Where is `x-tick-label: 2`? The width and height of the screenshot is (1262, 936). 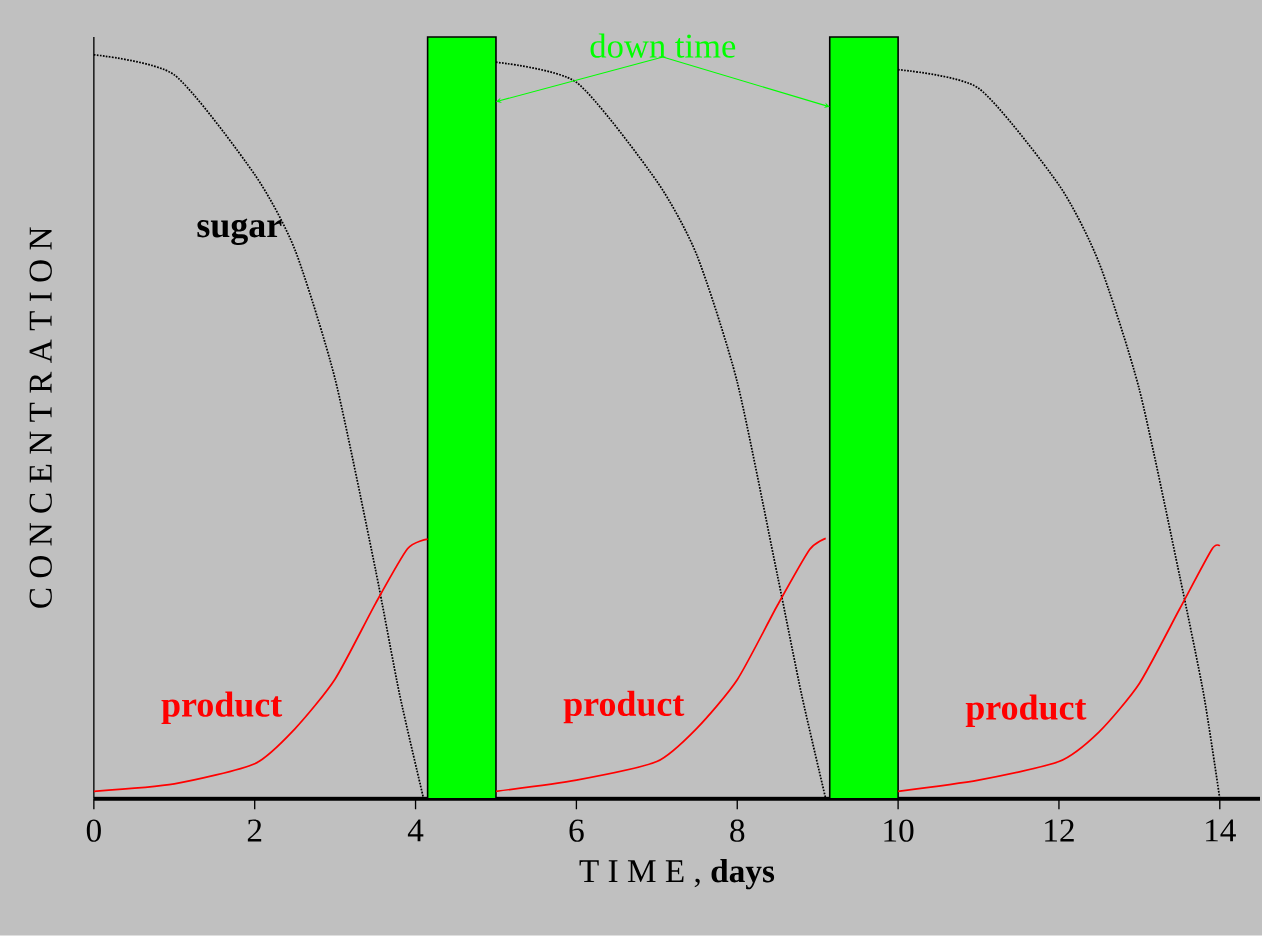
x-tick-label: 2 is located at coordinates (254, 830).